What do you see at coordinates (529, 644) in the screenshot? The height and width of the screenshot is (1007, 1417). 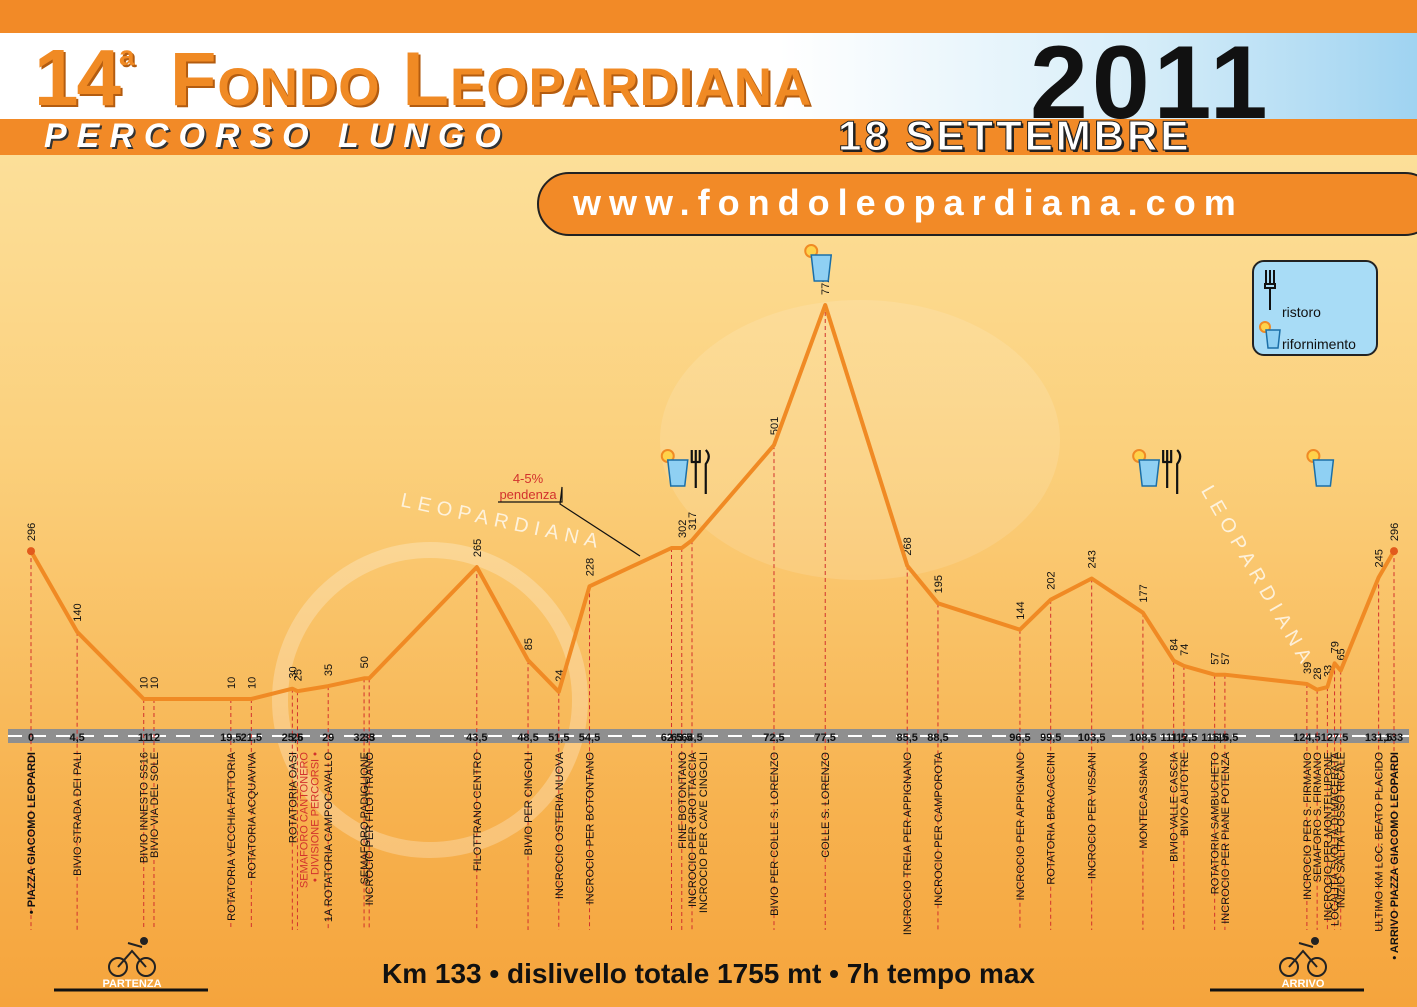 I see `altitude-label: 85` at bounding box center [529, 644].